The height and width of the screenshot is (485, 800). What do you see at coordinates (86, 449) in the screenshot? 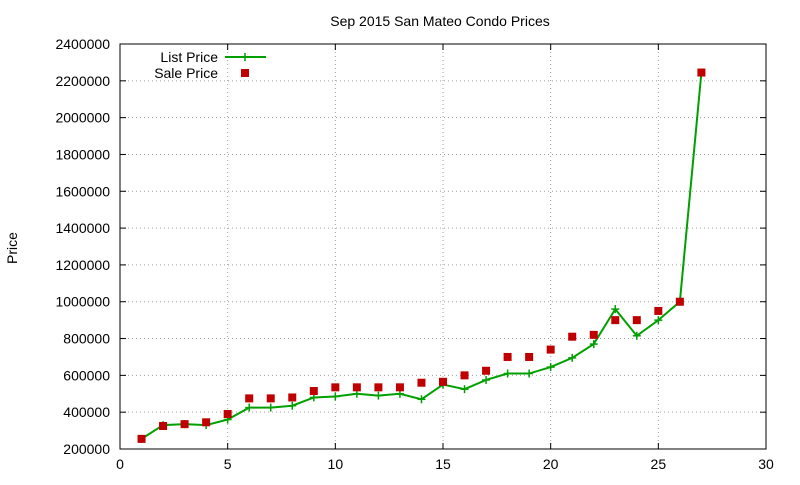
I see `y-tick-label-0: 200000` at bounding box center [86, 449].